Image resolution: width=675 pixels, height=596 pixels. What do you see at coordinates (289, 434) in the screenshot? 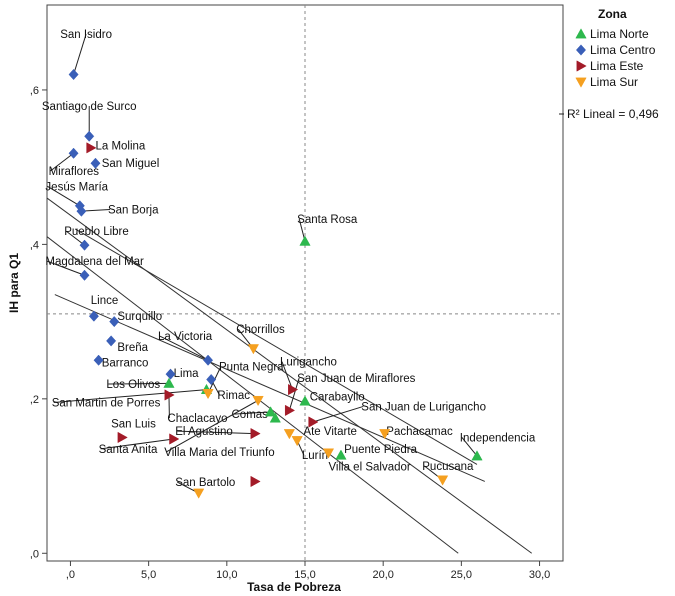
I see `data-point: Lurín` at bounding box center [289, 434].